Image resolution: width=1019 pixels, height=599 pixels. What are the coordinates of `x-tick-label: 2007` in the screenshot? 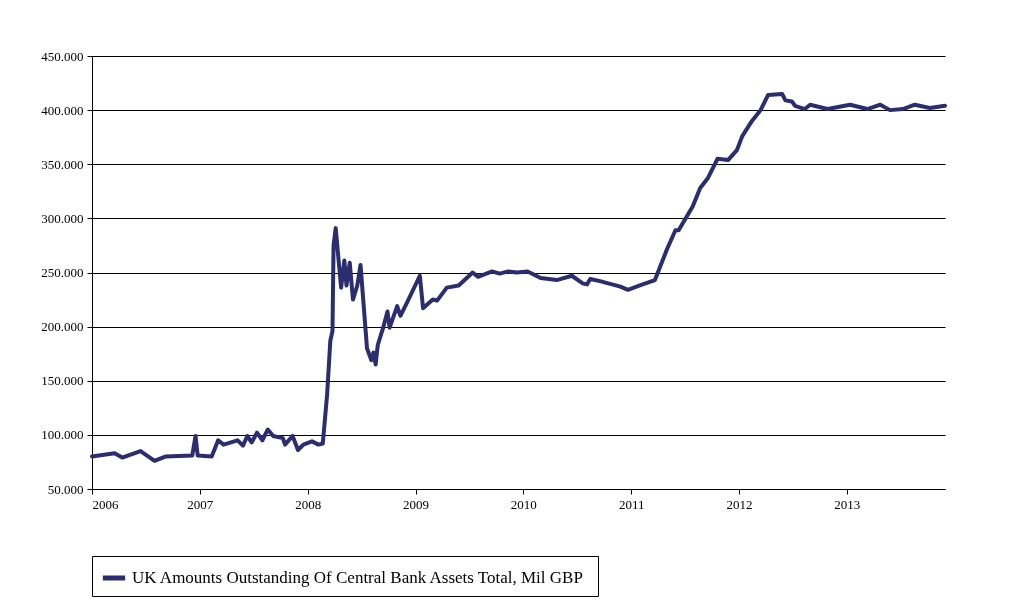 It's located at (200, 504).